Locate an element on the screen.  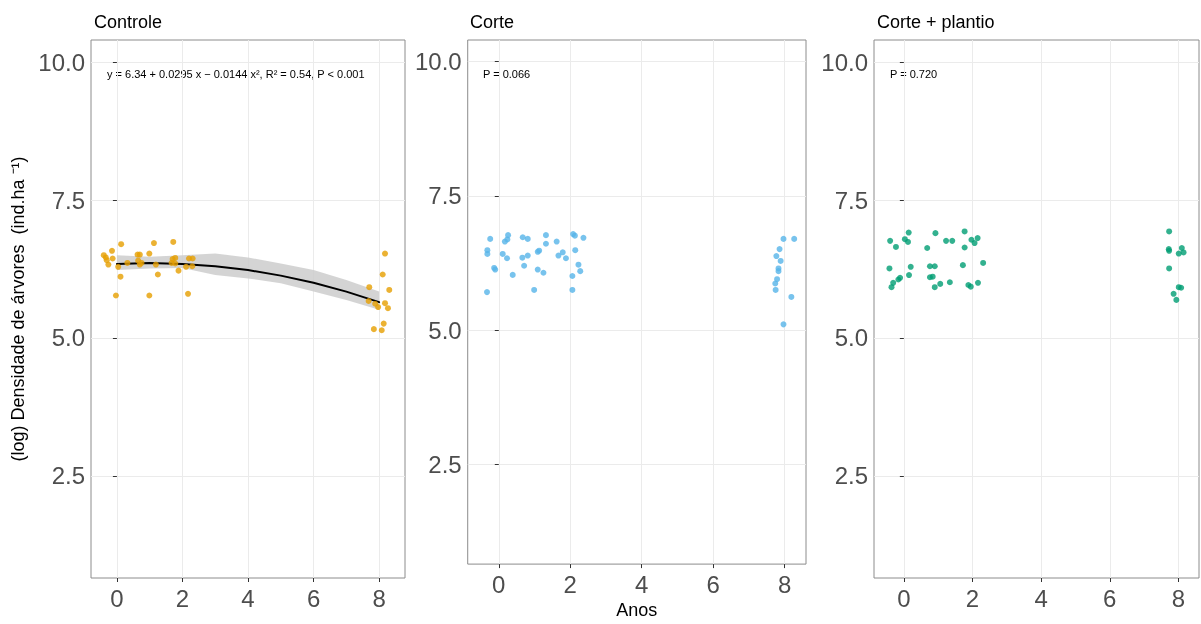
chart-title: Corte + plantio is located at coordinates (936, 22).